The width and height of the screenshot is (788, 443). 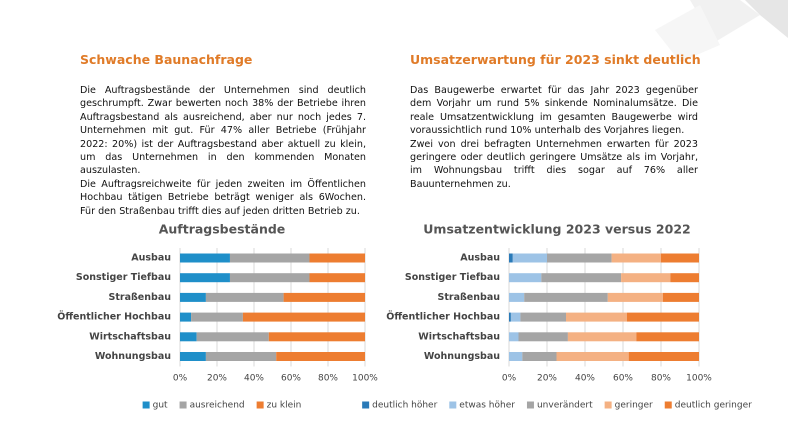 I want to click on legend-label: ausreichend, so click(x=217, y=406).